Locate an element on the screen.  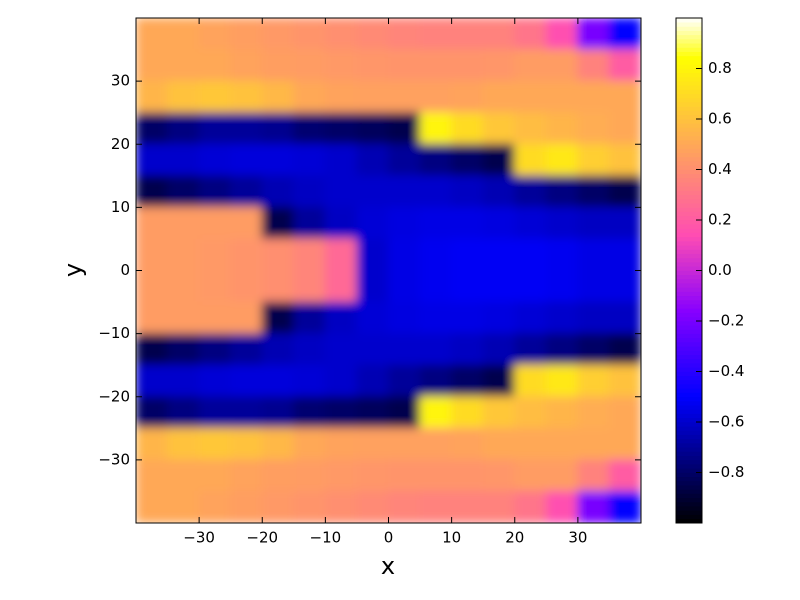
colorbar-tick-label: 0.0 is located at coordinates (720, 270).